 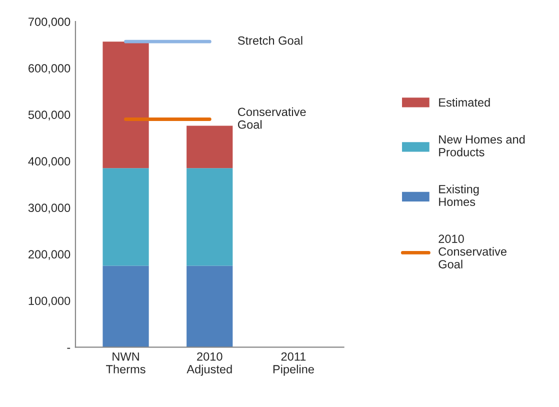 What do you see at coordinates (49, 255) in the screenshot?
I see `y-tick-label: 200,000` at bounding box center [49, 255].